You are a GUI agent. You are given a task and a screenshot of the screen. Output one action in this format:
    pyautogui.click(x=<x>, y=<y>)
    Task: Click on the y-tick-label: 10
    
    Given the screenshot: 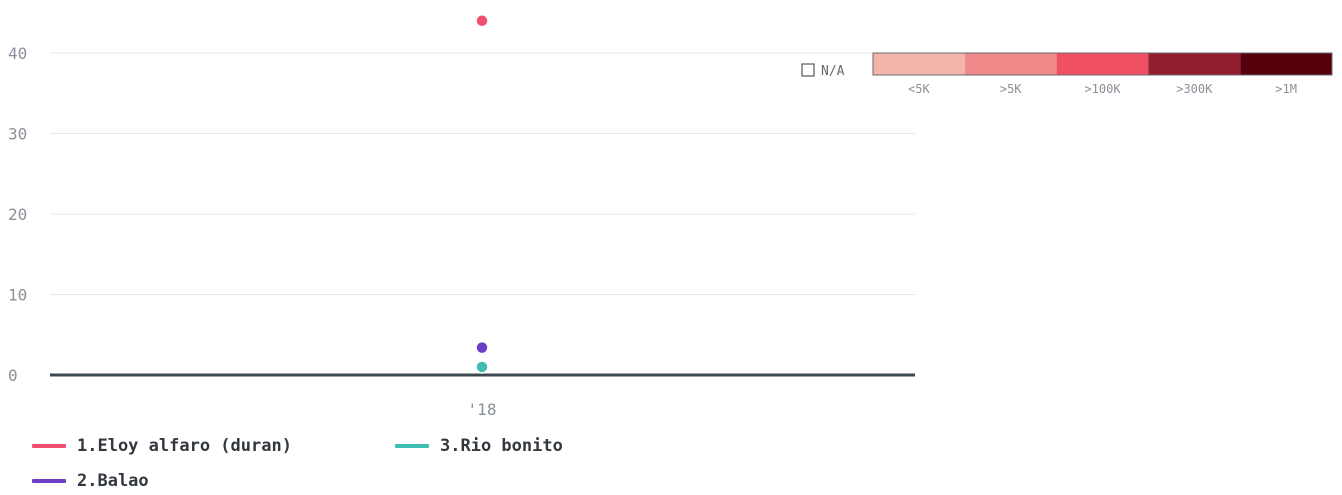 What is the action you would take?
    pyautogui.click(x=17, y=295)
    